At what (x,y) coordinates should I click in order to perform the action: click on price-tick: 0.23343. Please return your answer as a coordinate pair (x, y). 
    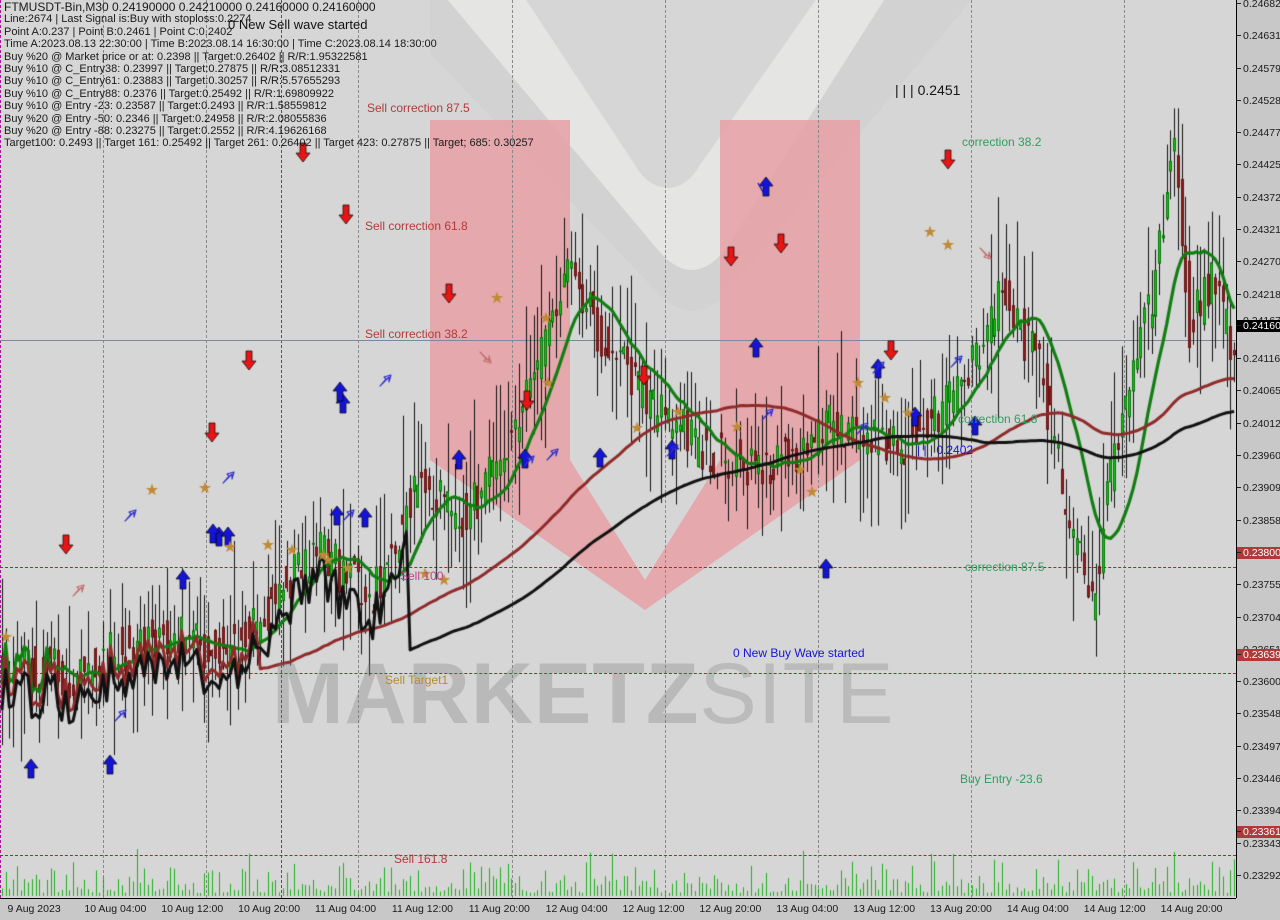
    Looking at the image, I should click on (1258, 844).